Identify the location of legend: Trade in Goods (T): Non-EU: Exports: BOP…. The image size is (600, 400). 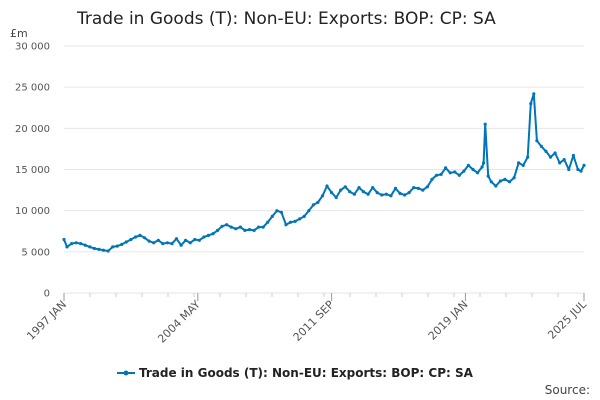
(295, 373).